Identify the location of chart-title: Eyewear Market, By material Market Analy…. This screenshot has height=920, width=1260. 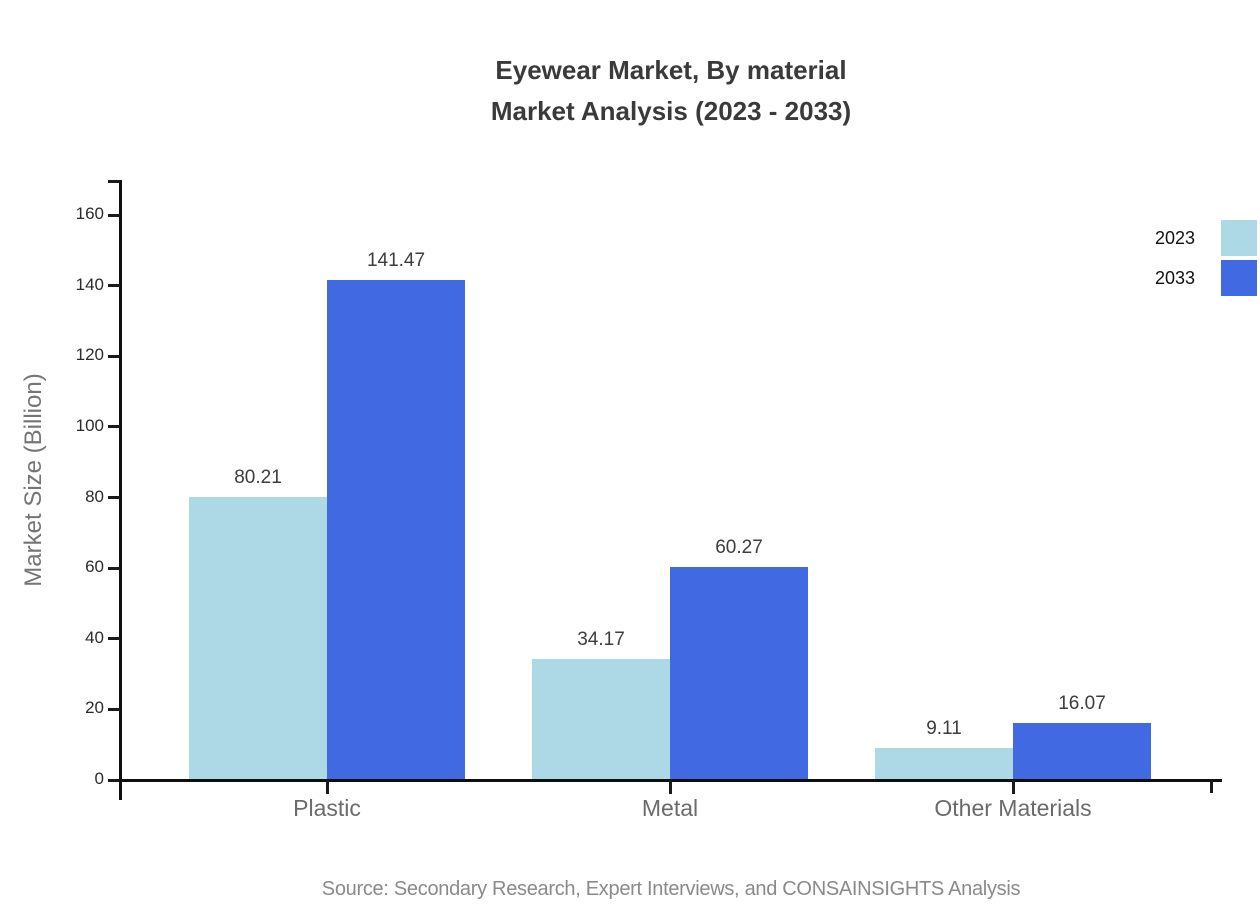
(671, 91).